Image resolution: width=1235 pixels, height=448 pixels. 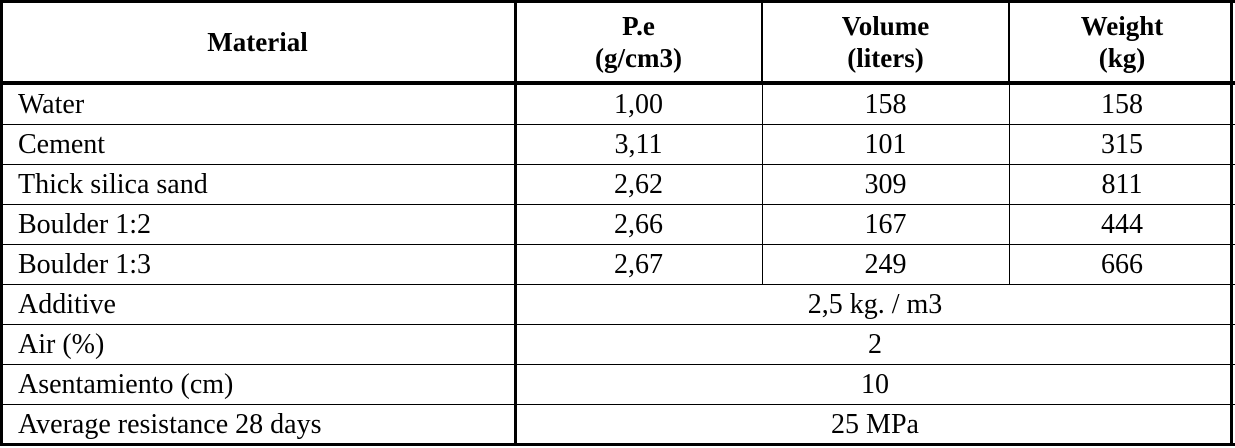 I want to click on header-text: (kg), so click(x=1122, y=58).